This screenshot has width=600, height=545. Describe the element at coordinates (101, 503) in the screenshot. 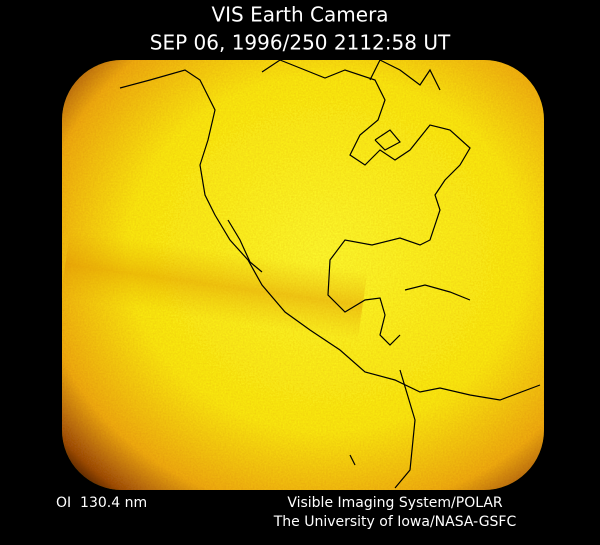

I see `wavelength-label: OI 130.4 nm` at that location.